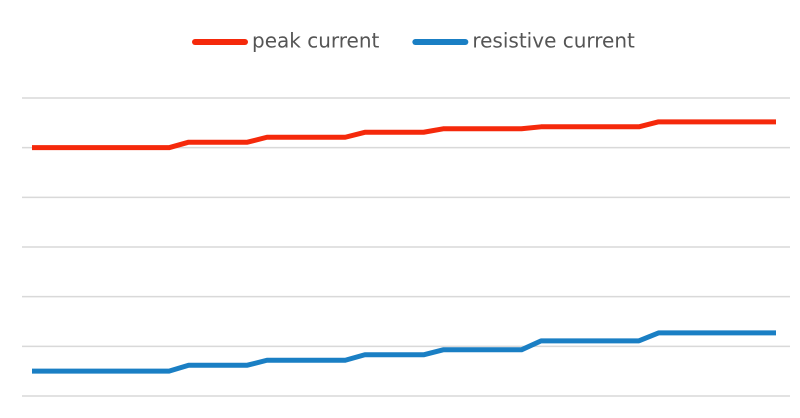 This screenshot has height=418, width=800. I want to click on legend-label: peak current, so click(316, 41).